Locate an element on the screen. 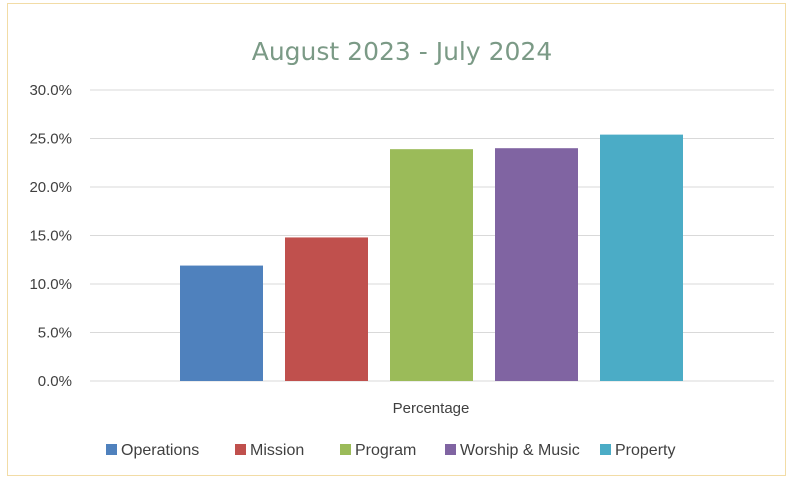 The width and height of the screenshot is (789, 479). chart-title: August 2023 - July 2024 is located at coordinates (402, 51).